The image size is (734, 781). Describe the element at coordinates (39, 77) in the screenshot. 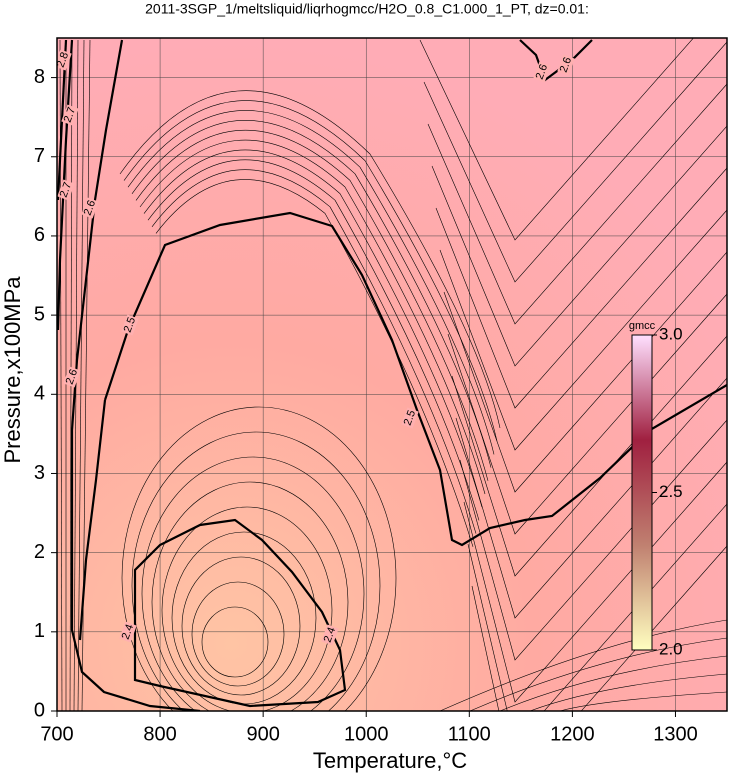

I see `y-tick-label: 8` at that location.